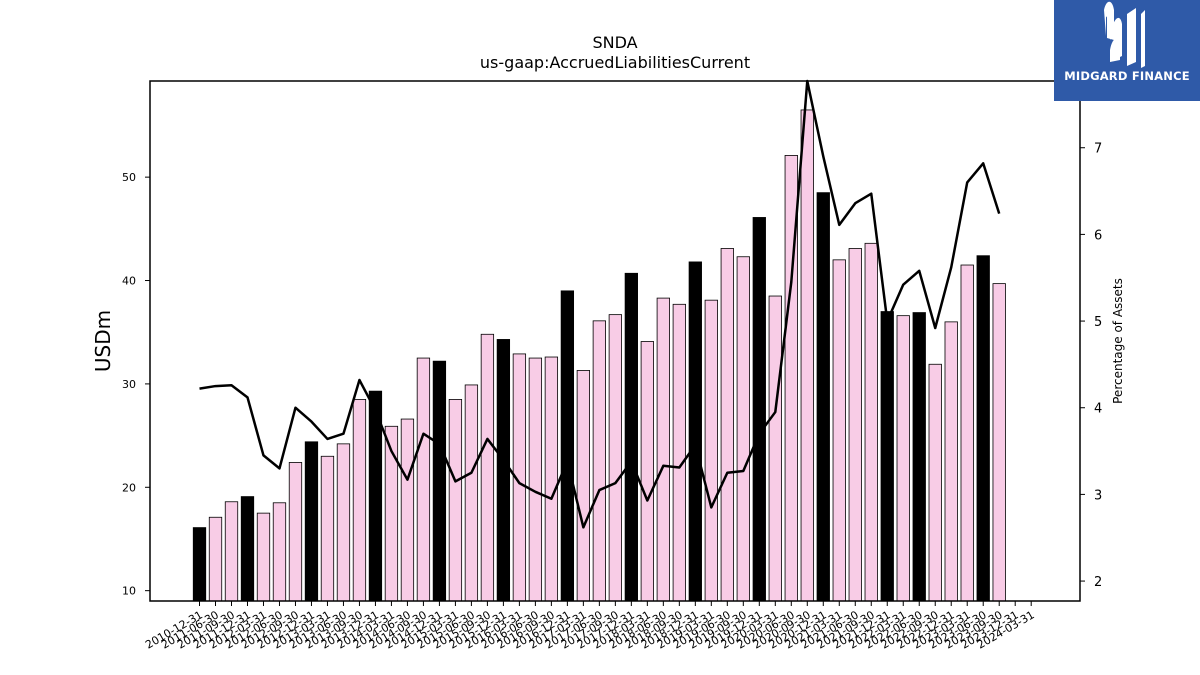  Describe the element at coordinates (129, 281) in the screenshot. I see `y-tick-label: 40` at that location.